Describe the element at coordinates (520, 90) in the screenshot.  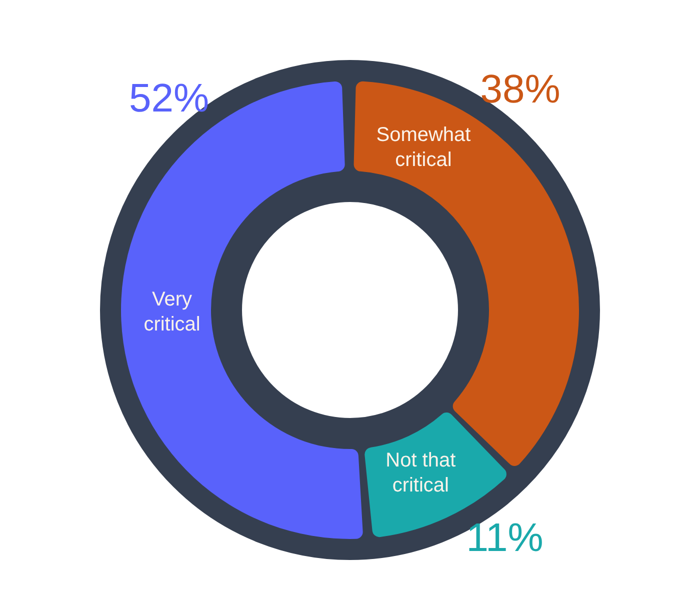
I see `data-label: 38%` at that location.